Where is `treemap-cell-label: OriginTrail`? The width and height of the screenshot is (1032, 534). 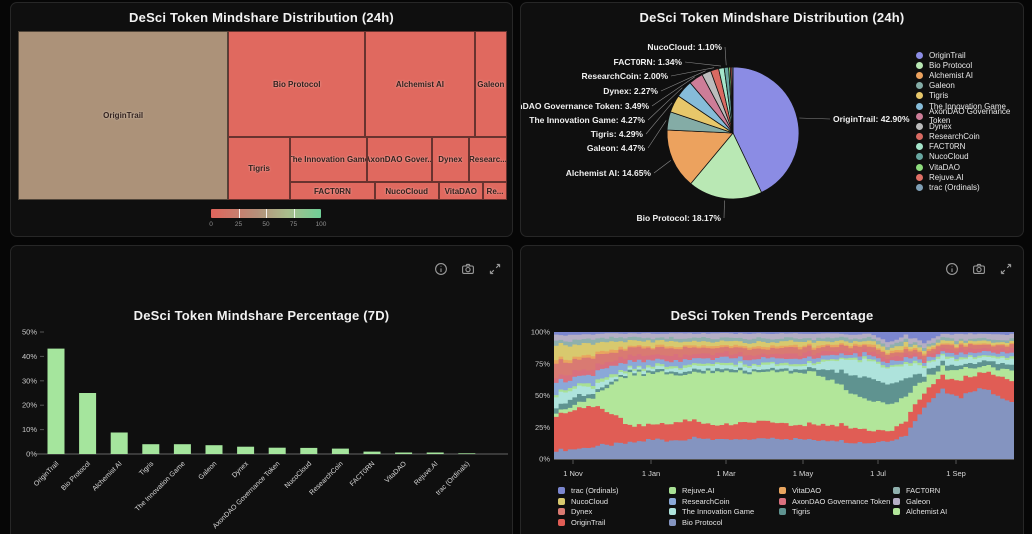
treemap-cell-label: OriginTrail is located at coordinates (123, 115).